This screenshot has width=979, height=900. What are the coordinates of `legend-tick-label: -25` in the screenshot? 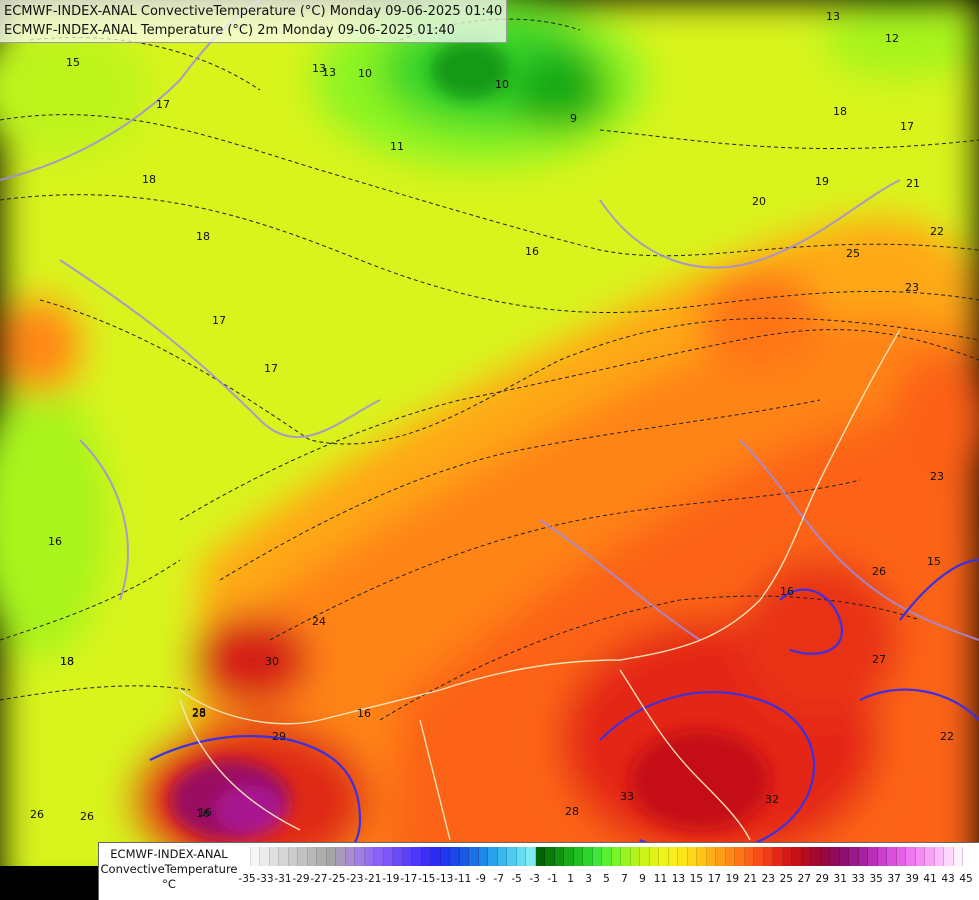 It's located at (337, 879).